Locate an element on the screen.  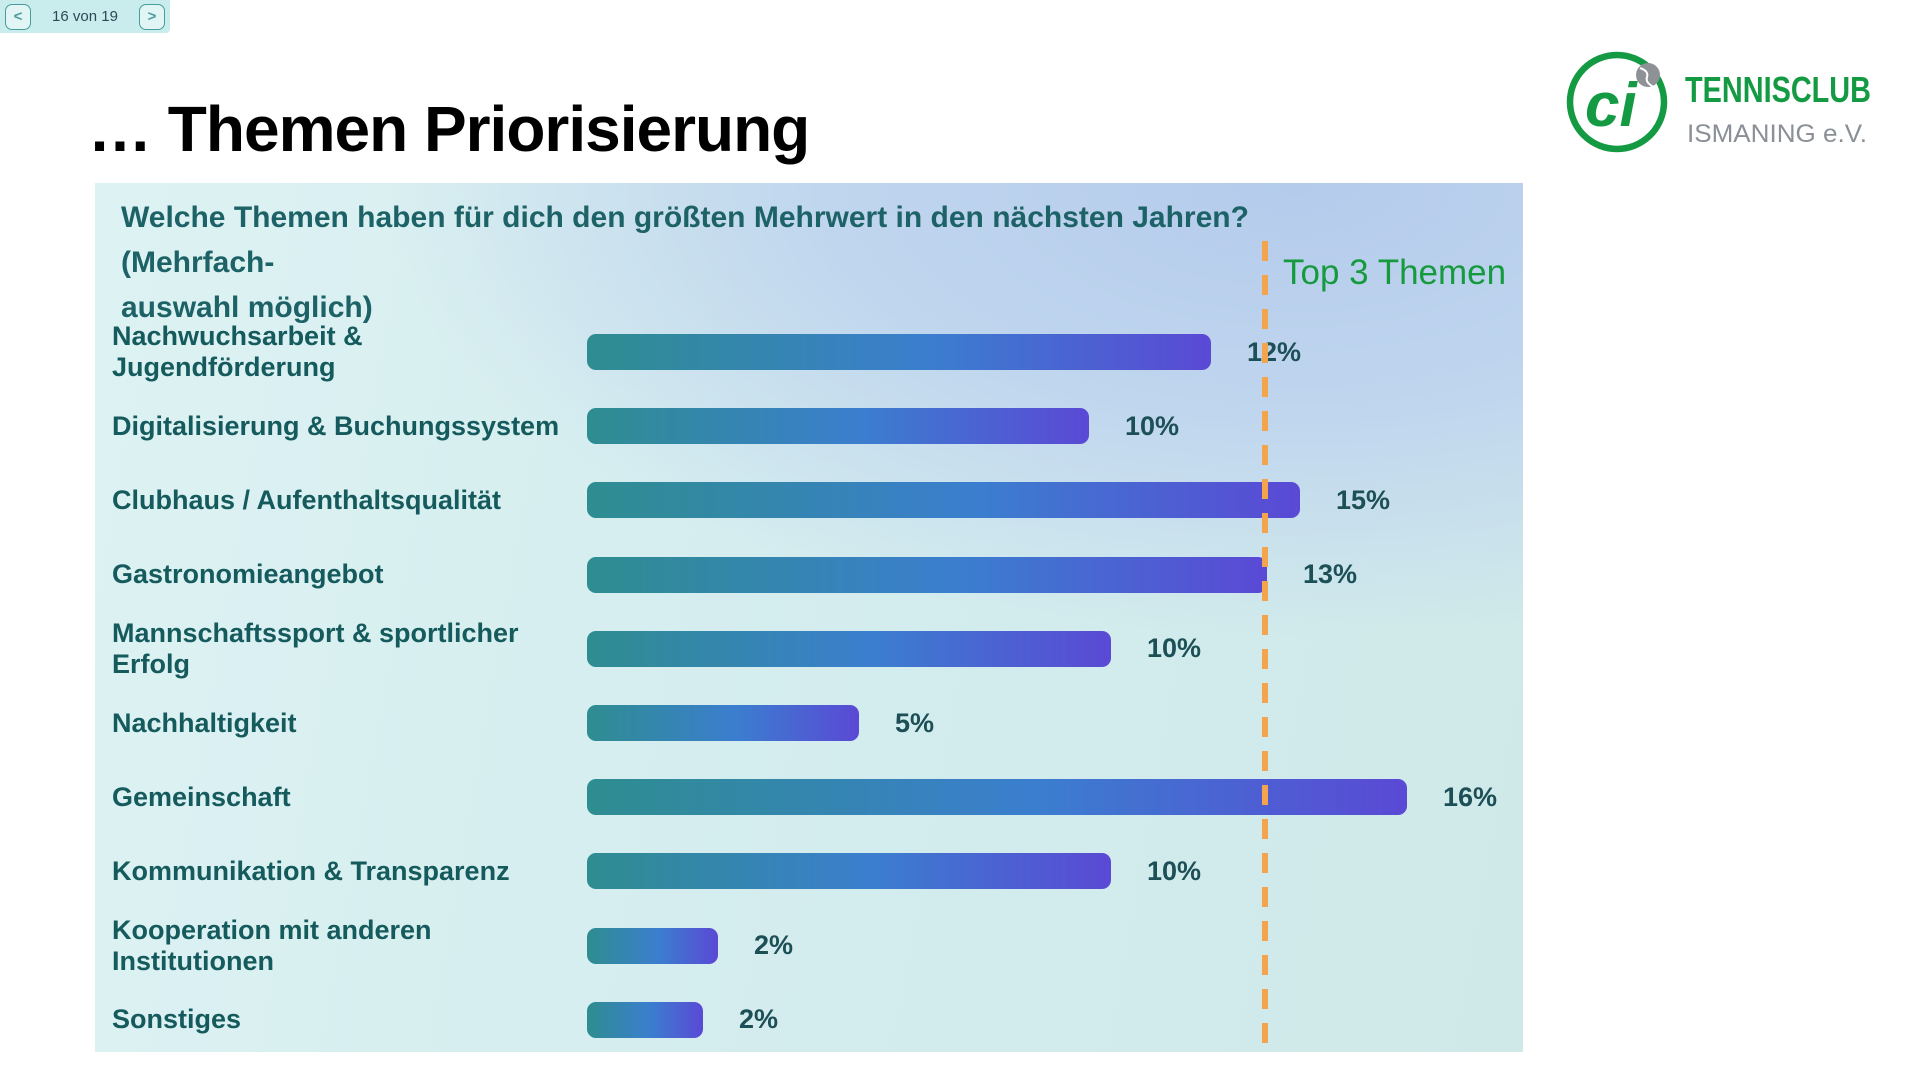
logo-subline: ISMANING e.V. is located at coordinates (1777, 134).